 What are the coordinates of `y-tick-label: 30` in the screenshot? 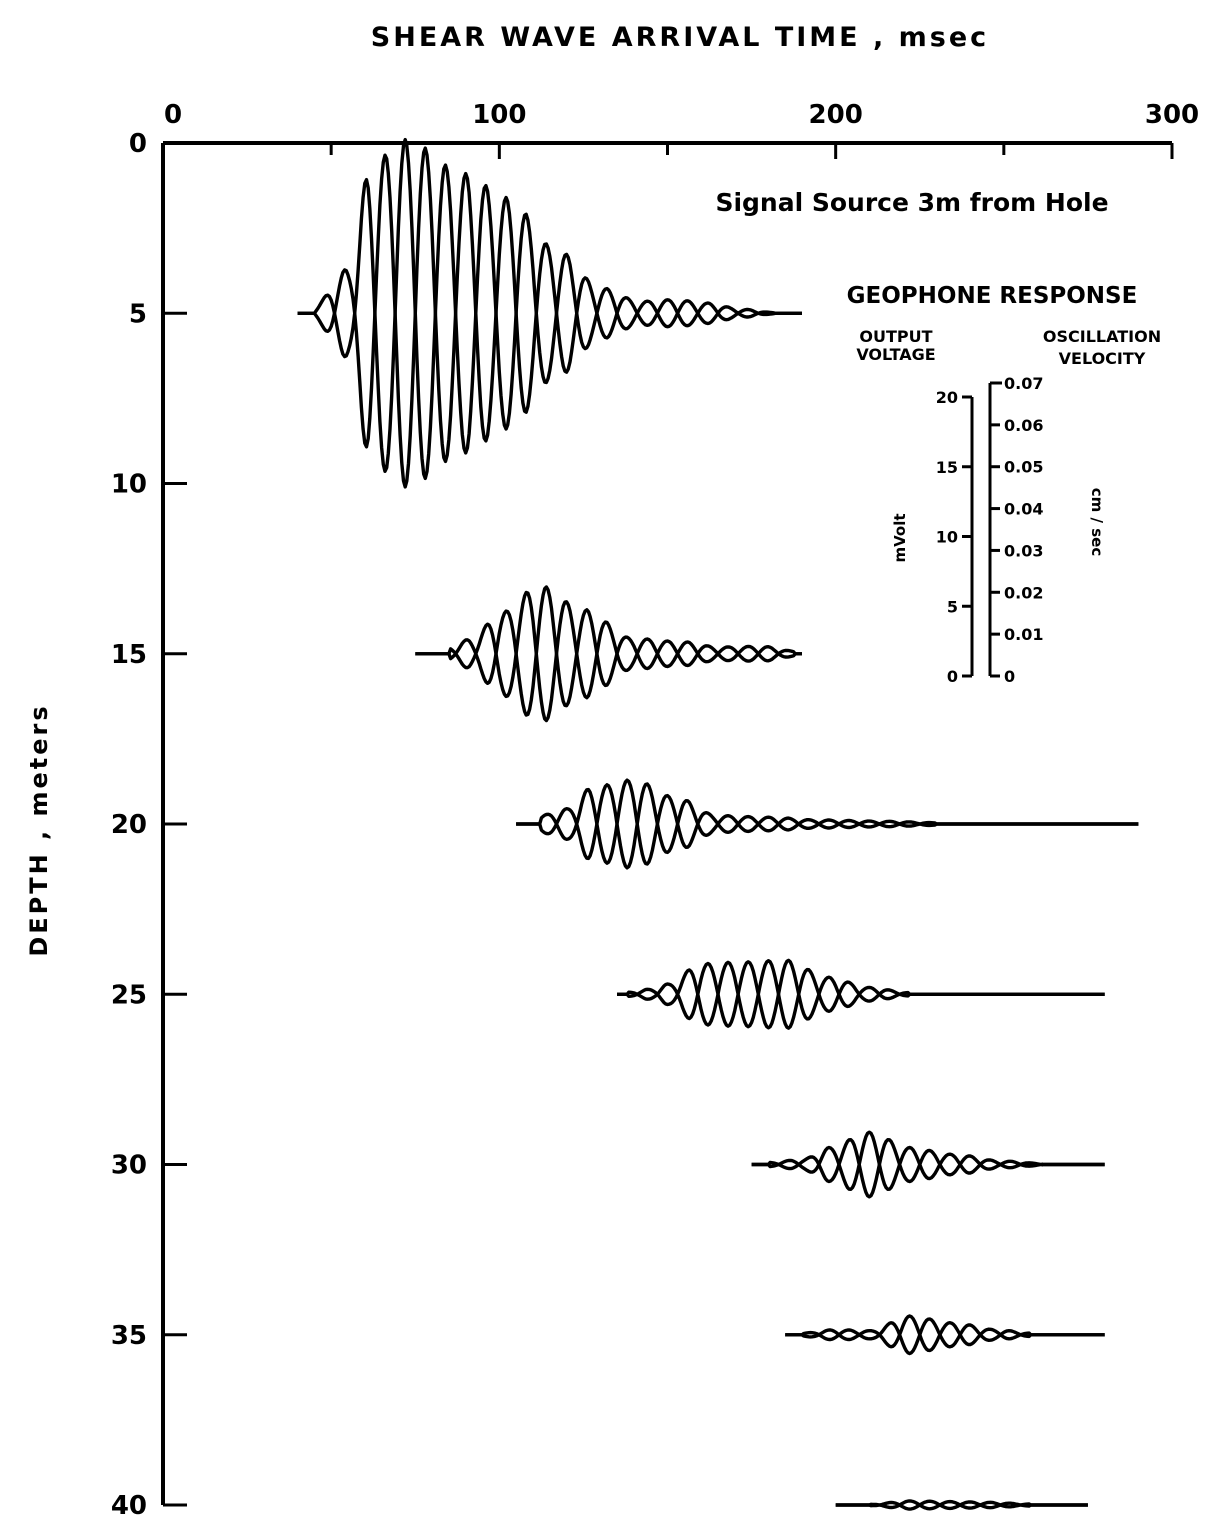 It's located at (129, 1166).